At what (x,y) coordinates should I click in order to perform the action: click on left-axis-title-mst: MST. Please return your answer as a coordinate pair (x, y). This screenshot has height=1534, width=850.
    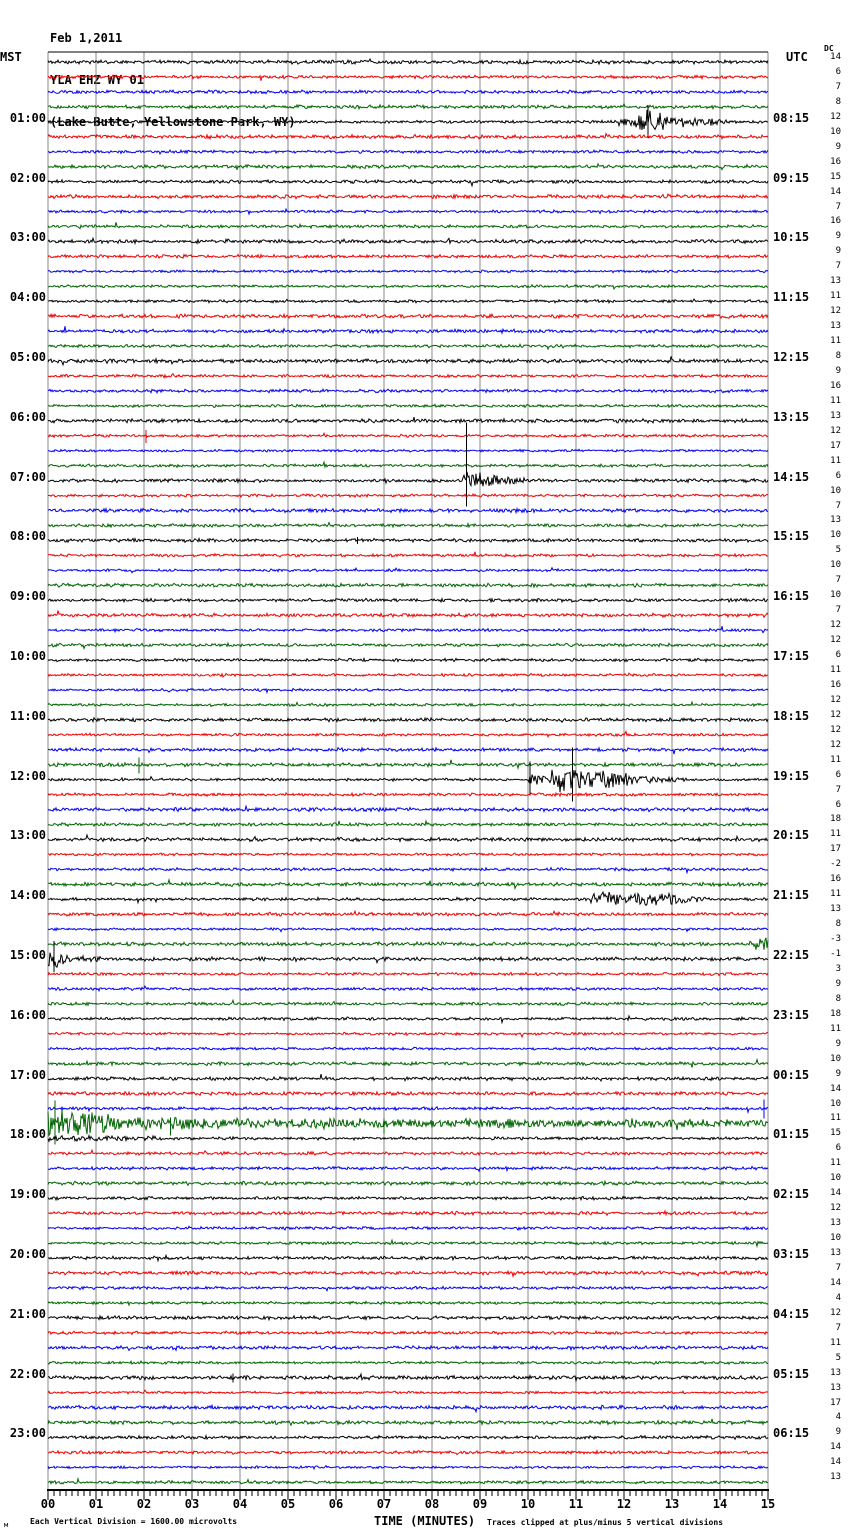
    Looking at the image, I should click on (11, 57).